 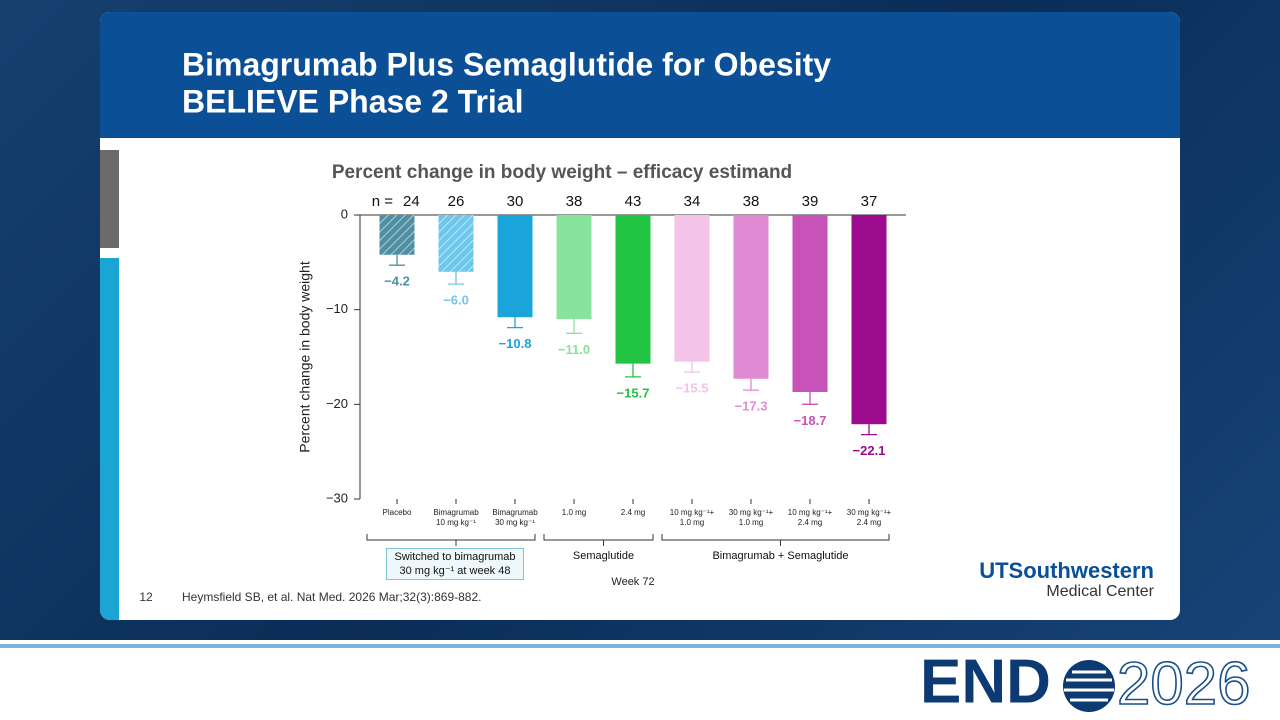 What do you see at coordinates (692, 517) in the screenshot?
I see `x-tick-label: 10 mg kg⁻¹+ 1.0 mg` at bounding box center [692, 517].